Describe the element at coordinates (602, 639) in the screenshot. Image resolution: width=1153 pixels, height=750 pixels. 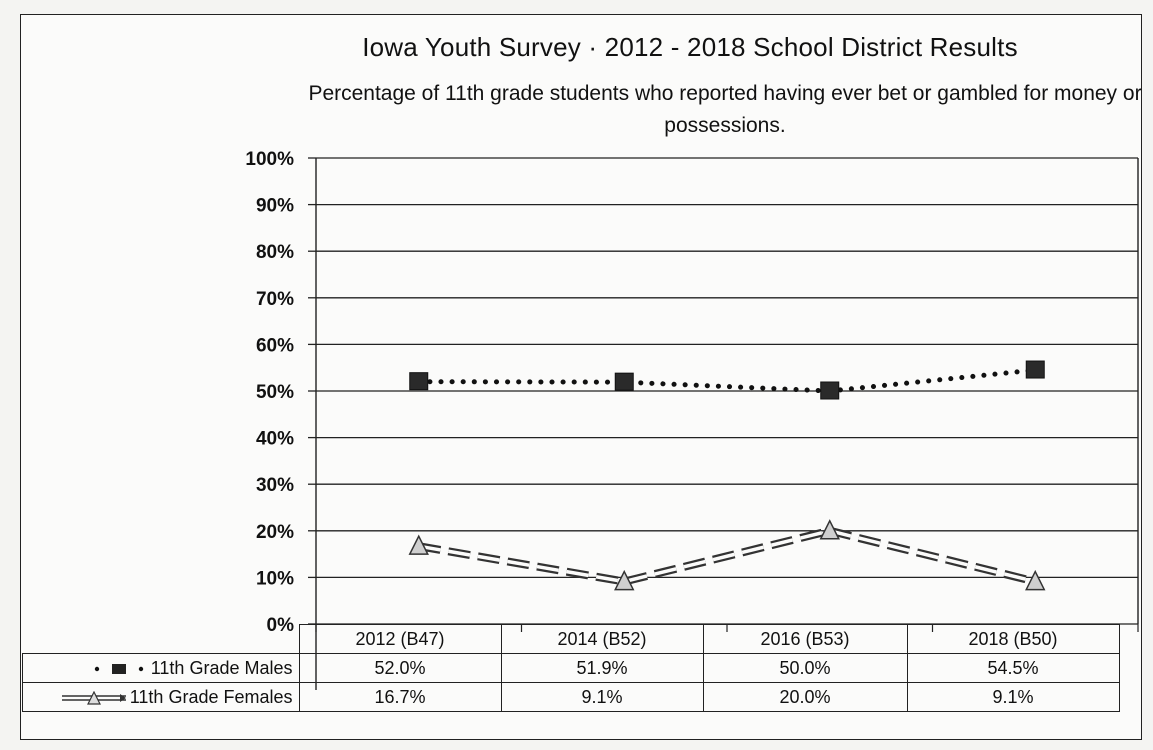
I see `category-header: 2014 (B52)` at that location.